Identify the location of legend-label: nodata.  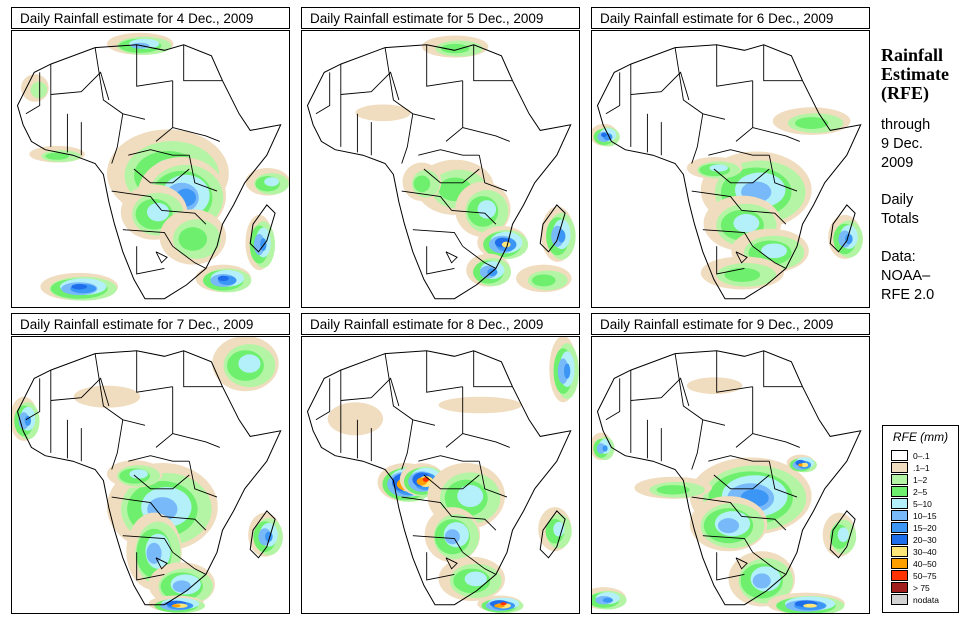
(926, 599).